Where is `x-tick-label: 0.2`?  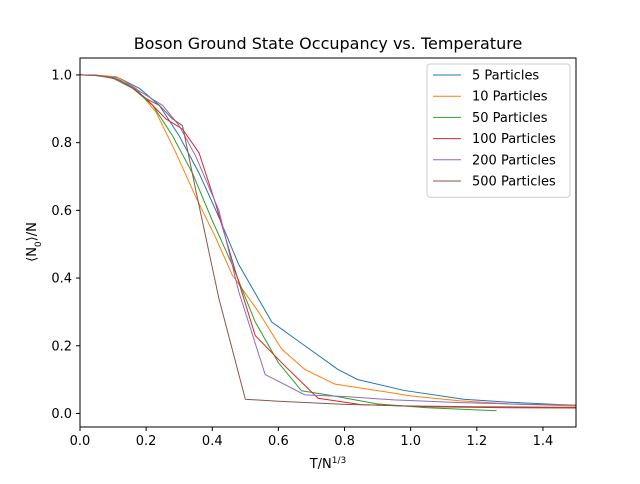
x-tick-label: 0.2 is located at coordinates (146, 441).